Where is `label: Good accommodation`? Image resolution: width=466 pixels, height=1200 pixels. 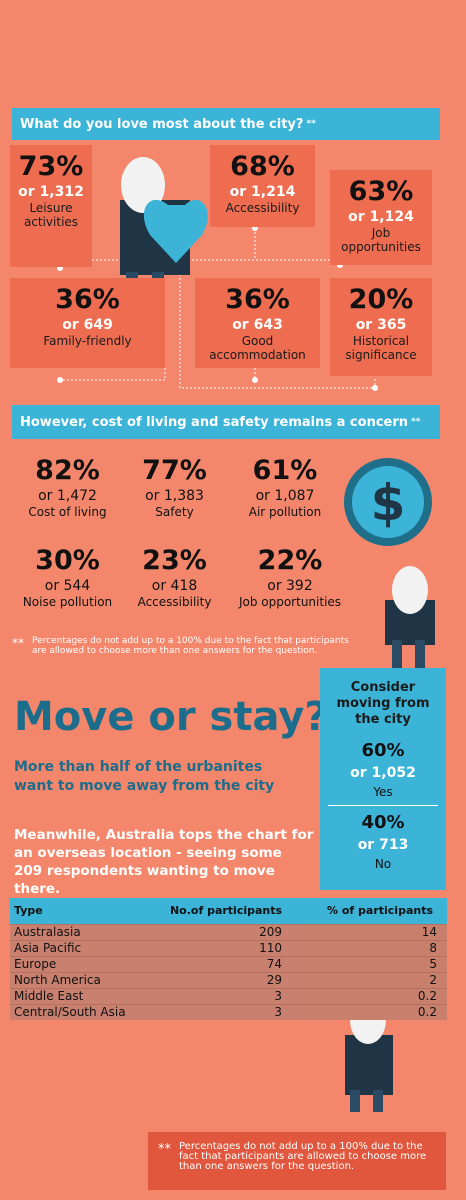
label: Good accommodation is located at coordinates (257, 348).